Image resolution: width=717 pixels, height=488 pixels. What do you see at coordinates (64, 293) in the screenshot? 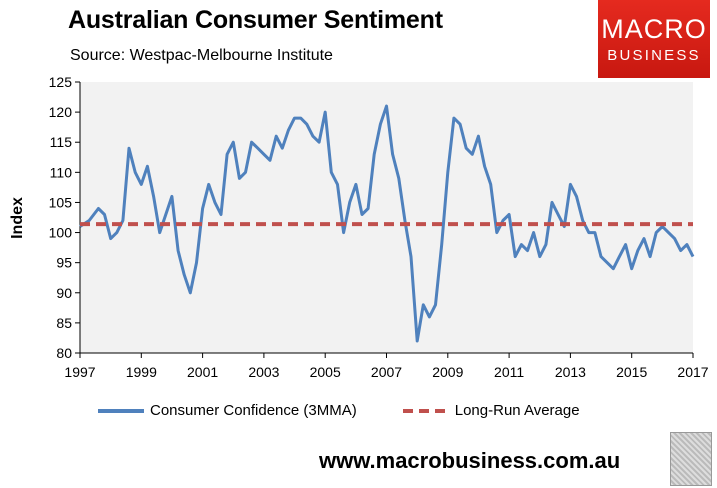
I see `y-tick-label: 90` at bounding box center [64, 293].